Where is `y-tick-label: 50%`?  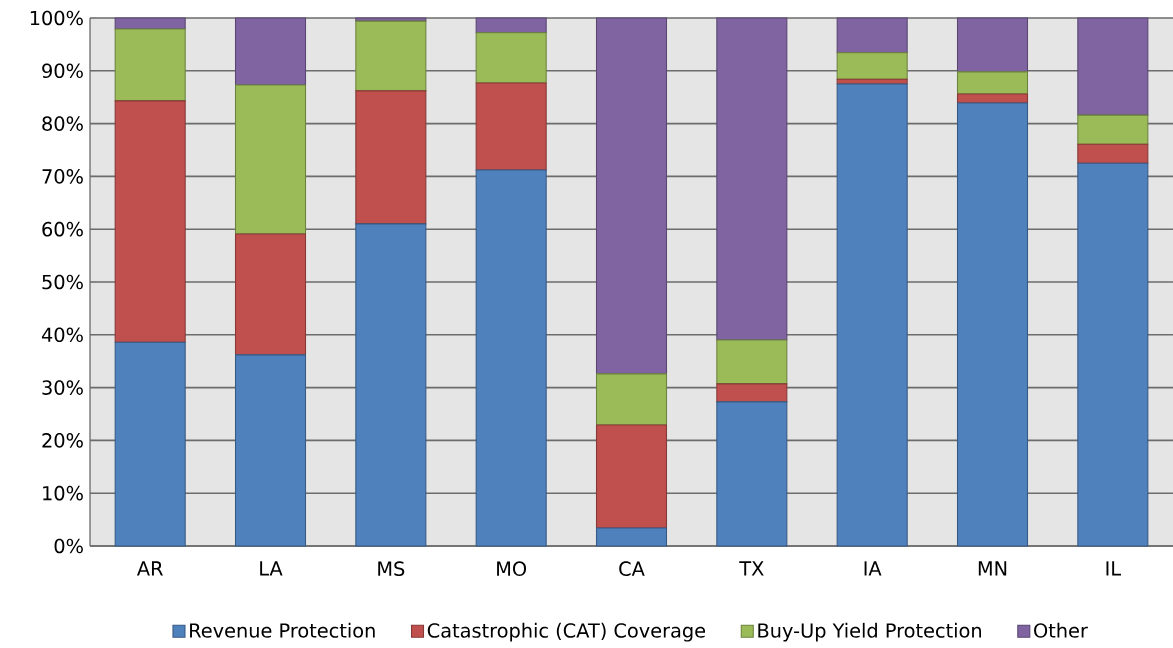 y-tick-label: 50% is located at coordinates (62, 282).